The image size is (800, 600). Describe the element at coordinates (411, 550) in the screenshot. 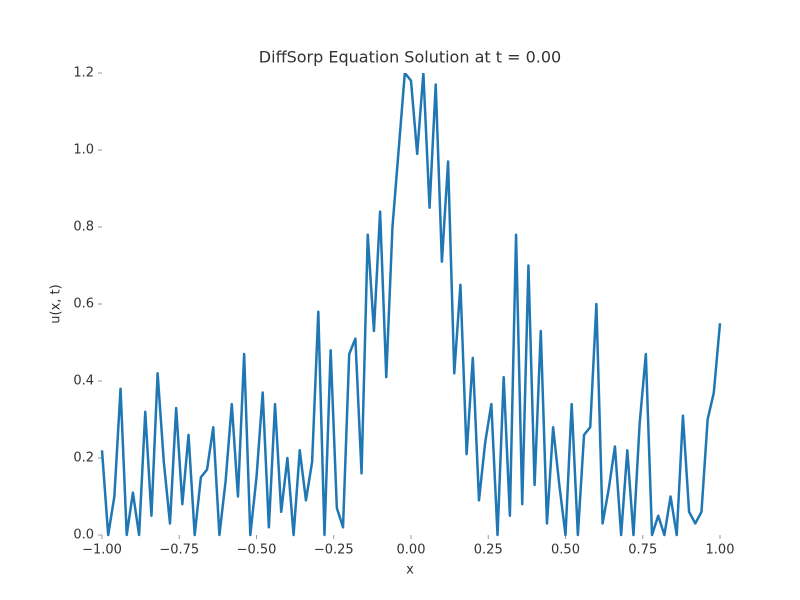

I see `x-tick-label: 0.00` at that location.